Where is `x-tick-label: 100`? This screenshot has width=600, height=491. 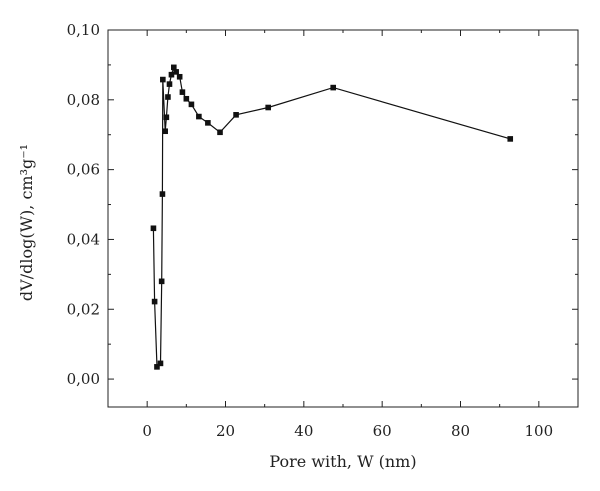 x-tick-label: 100 is located at coordinates (539, 431).